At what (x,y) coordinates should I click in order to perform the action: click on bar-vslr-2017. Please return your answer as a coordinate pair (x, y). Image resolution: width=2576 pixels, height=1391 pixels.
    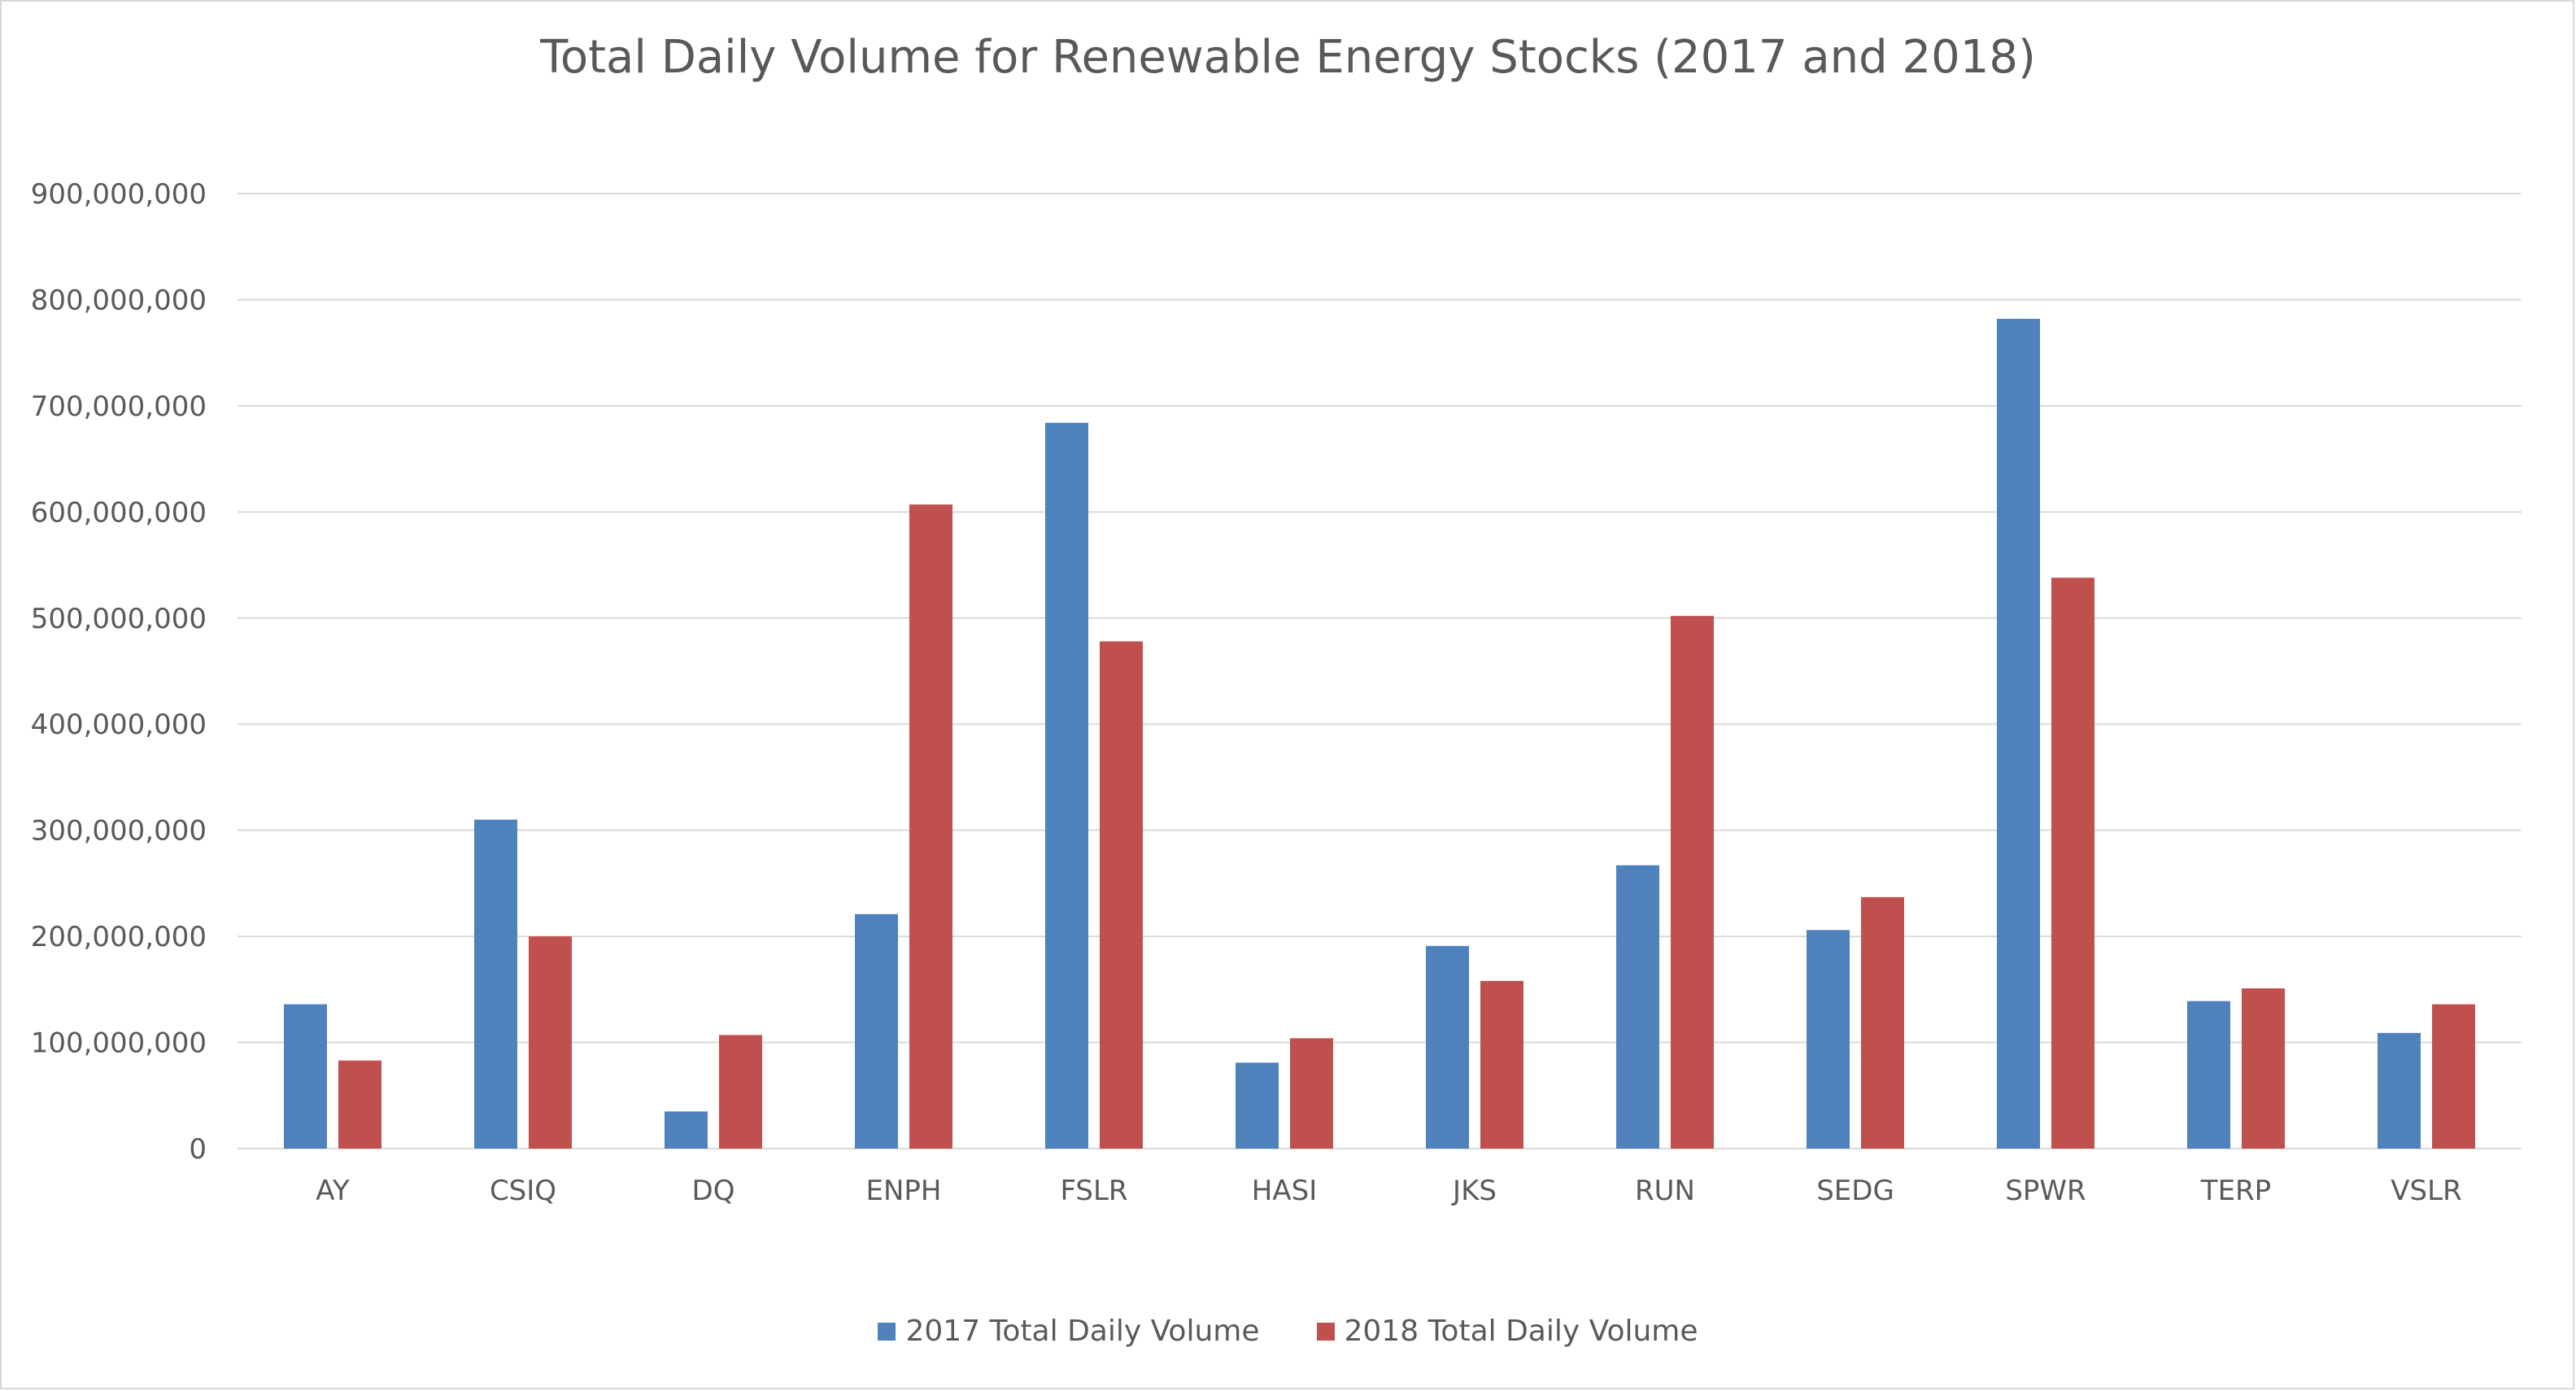
    Looking at the image, I should click on (2399, 1090).